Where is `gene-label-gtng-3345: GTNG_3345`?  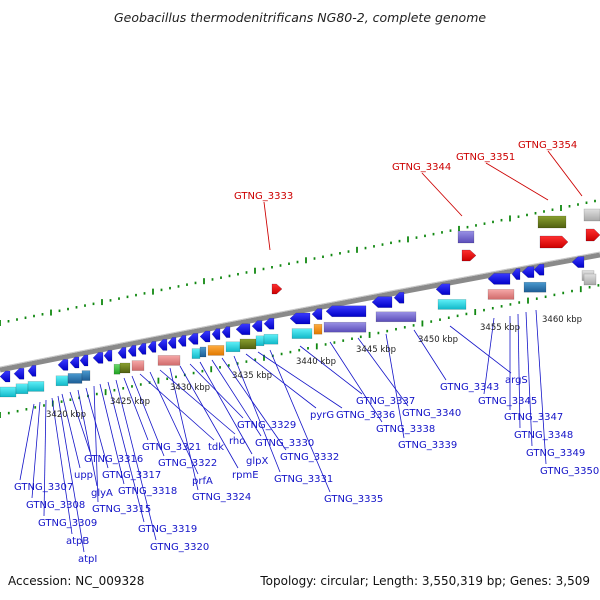 gene-label-gtng-3345: GTNG_3345 is located at coordinates (507, 401).